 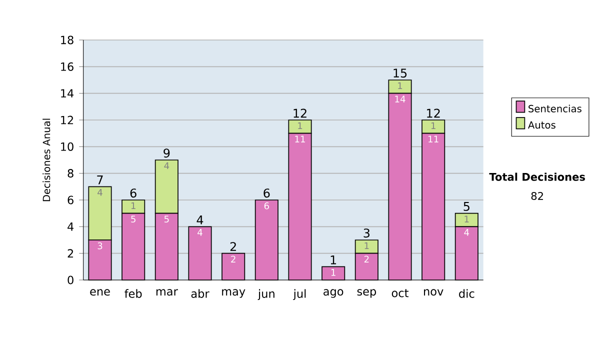 What do you see at coordinates (67, 120) in the screenshot?
I see `y-tick-label: 12` at bounding box center [67, 120].